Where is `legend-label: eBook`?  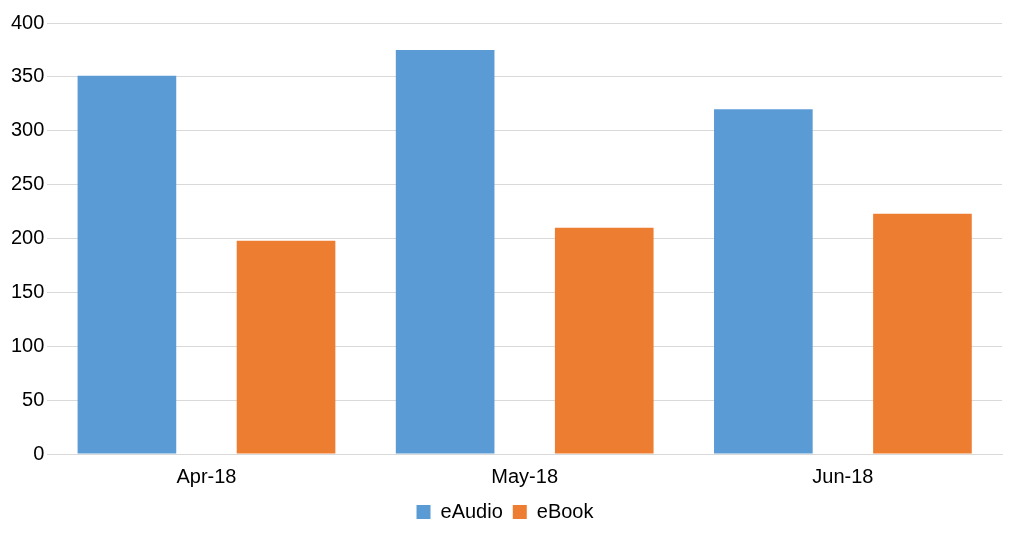 legend-label: eBook is located at coordinates (565, 510).